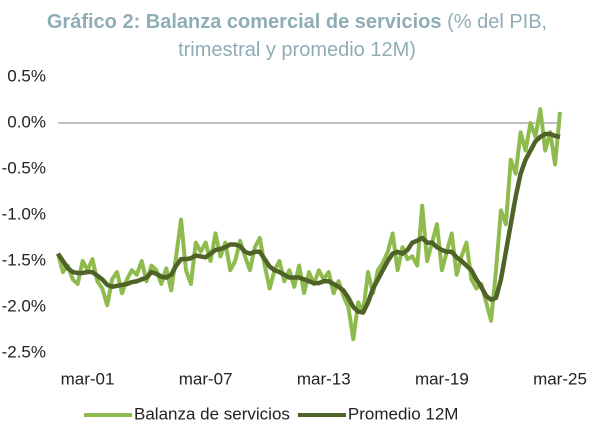  Describe the element at coordinates (212, 413) in the screenshot. I see `legend-label: Balanza de servicios` at that location.